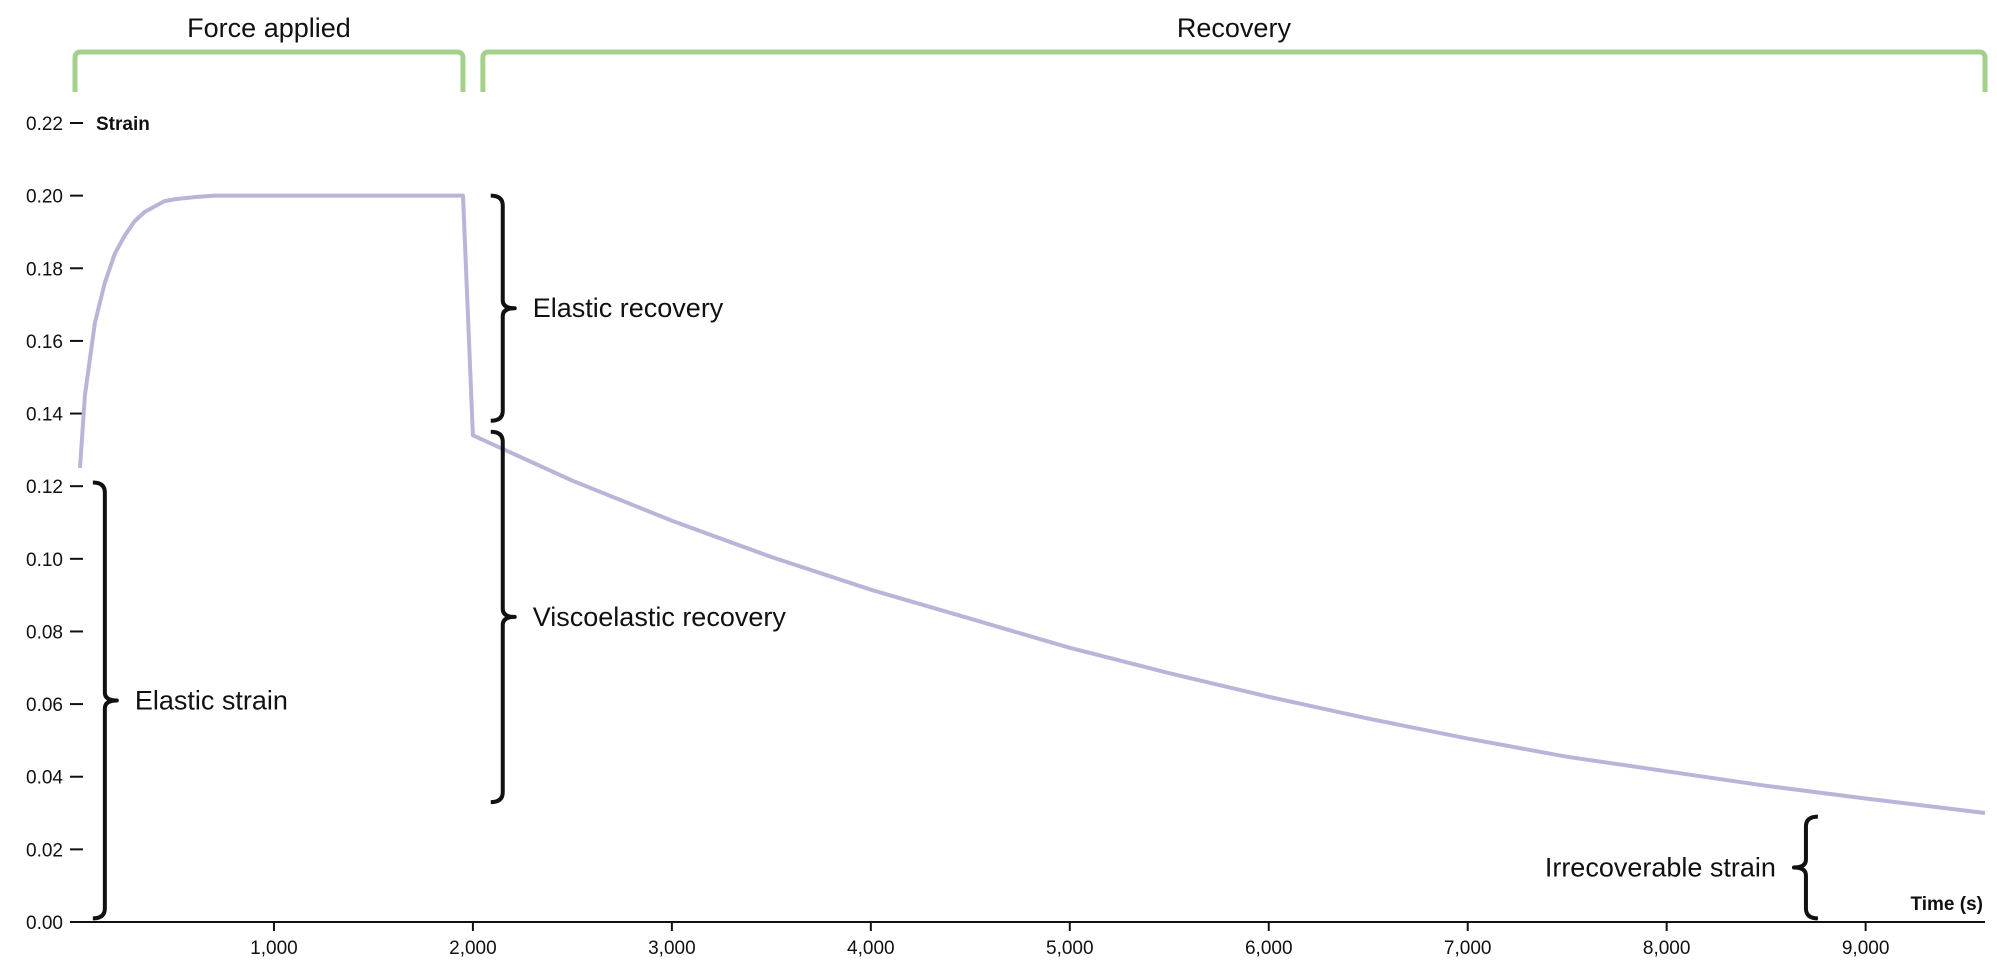 The image size is (1997, 974). Describe the element at coordinates (44, 124) in the screenshot. I see `y-tick-label: 0.22` at that location.